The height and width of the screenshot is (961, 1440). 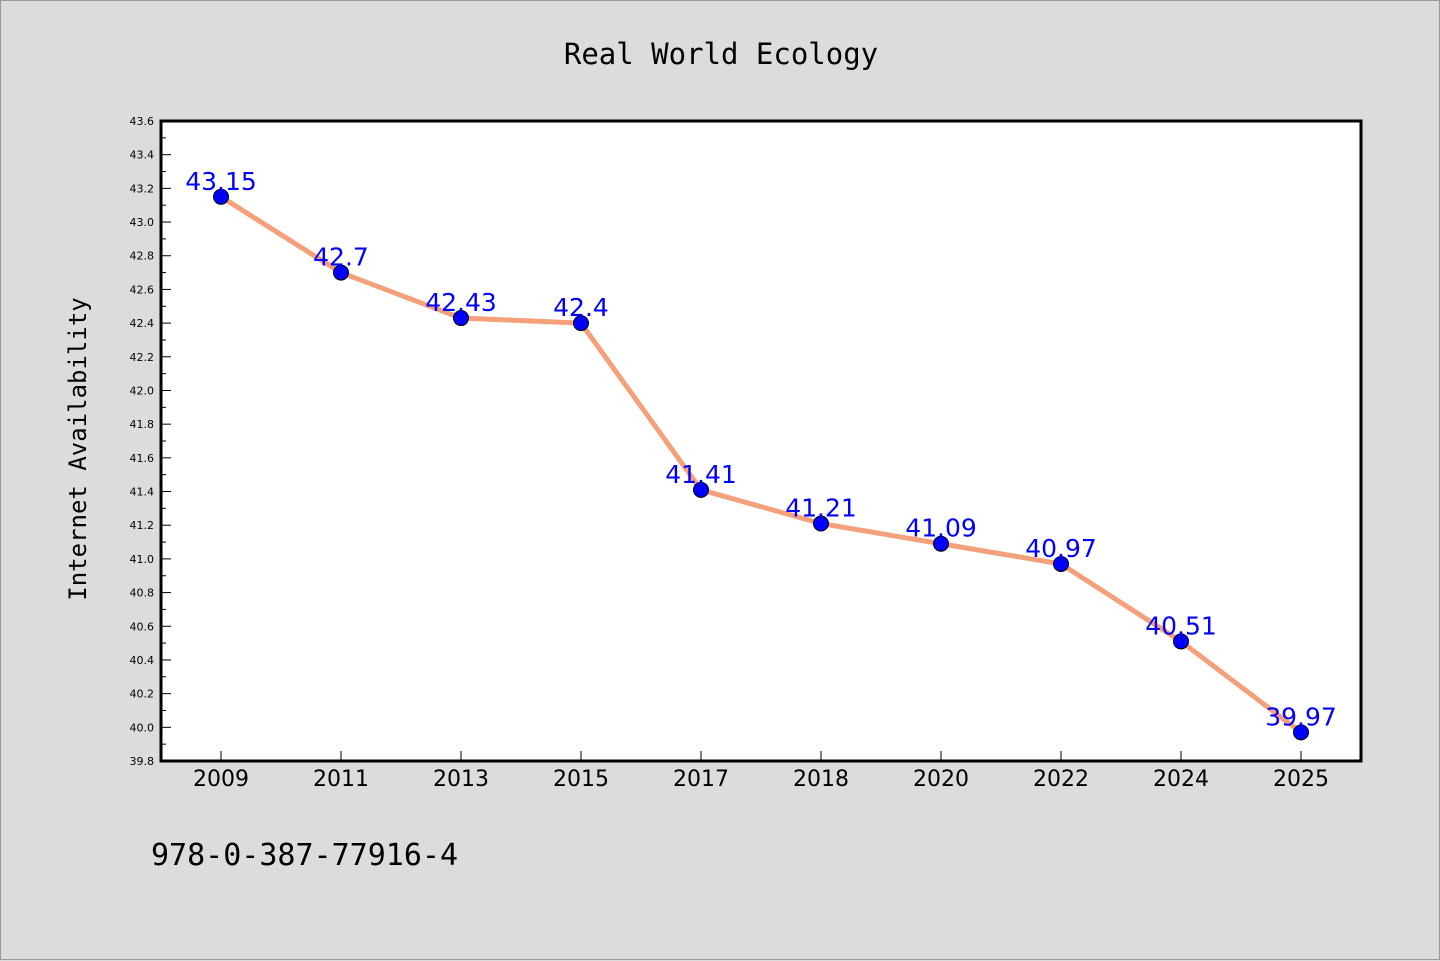 What do you see at coordinates (581, 779) in the screenshot?
I see `x-tick-label: 2015` at bounding box center [581, 779].